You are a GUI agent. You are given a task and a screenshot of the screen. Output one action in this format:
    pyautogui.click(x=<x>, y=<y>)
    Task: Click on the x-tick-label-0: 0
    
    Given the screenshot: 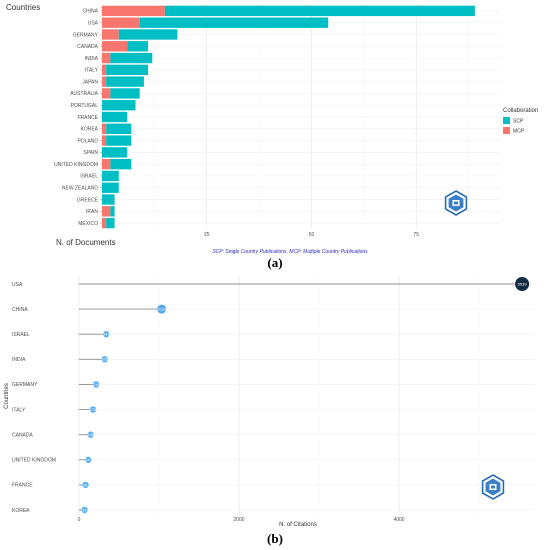 What is the action you would take?
    pyautogui.click(x=79, y=520)
    